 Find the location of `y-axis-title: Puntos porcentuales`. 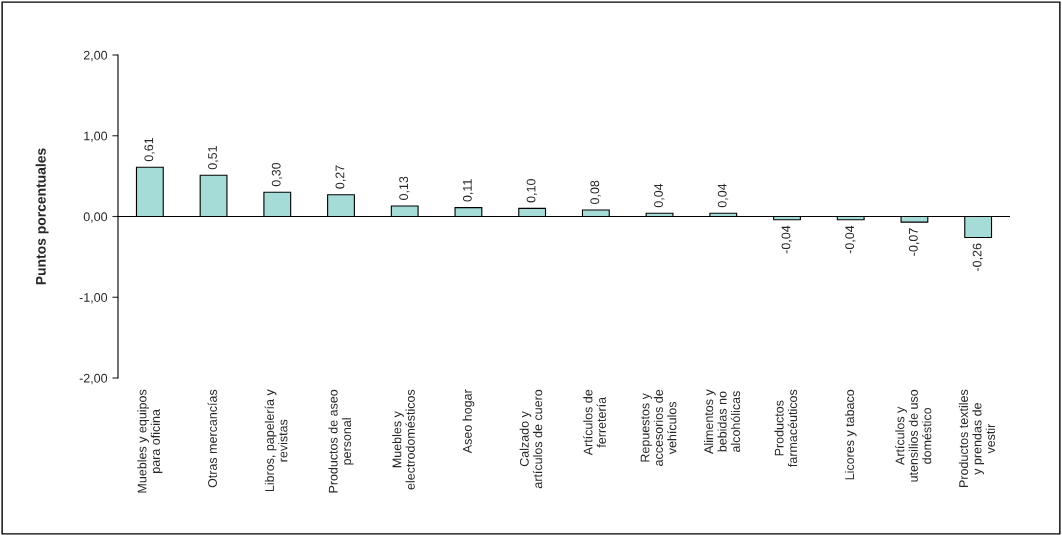

y-axis-title: Puntos porcentuales is located at coordinates (42, 216).